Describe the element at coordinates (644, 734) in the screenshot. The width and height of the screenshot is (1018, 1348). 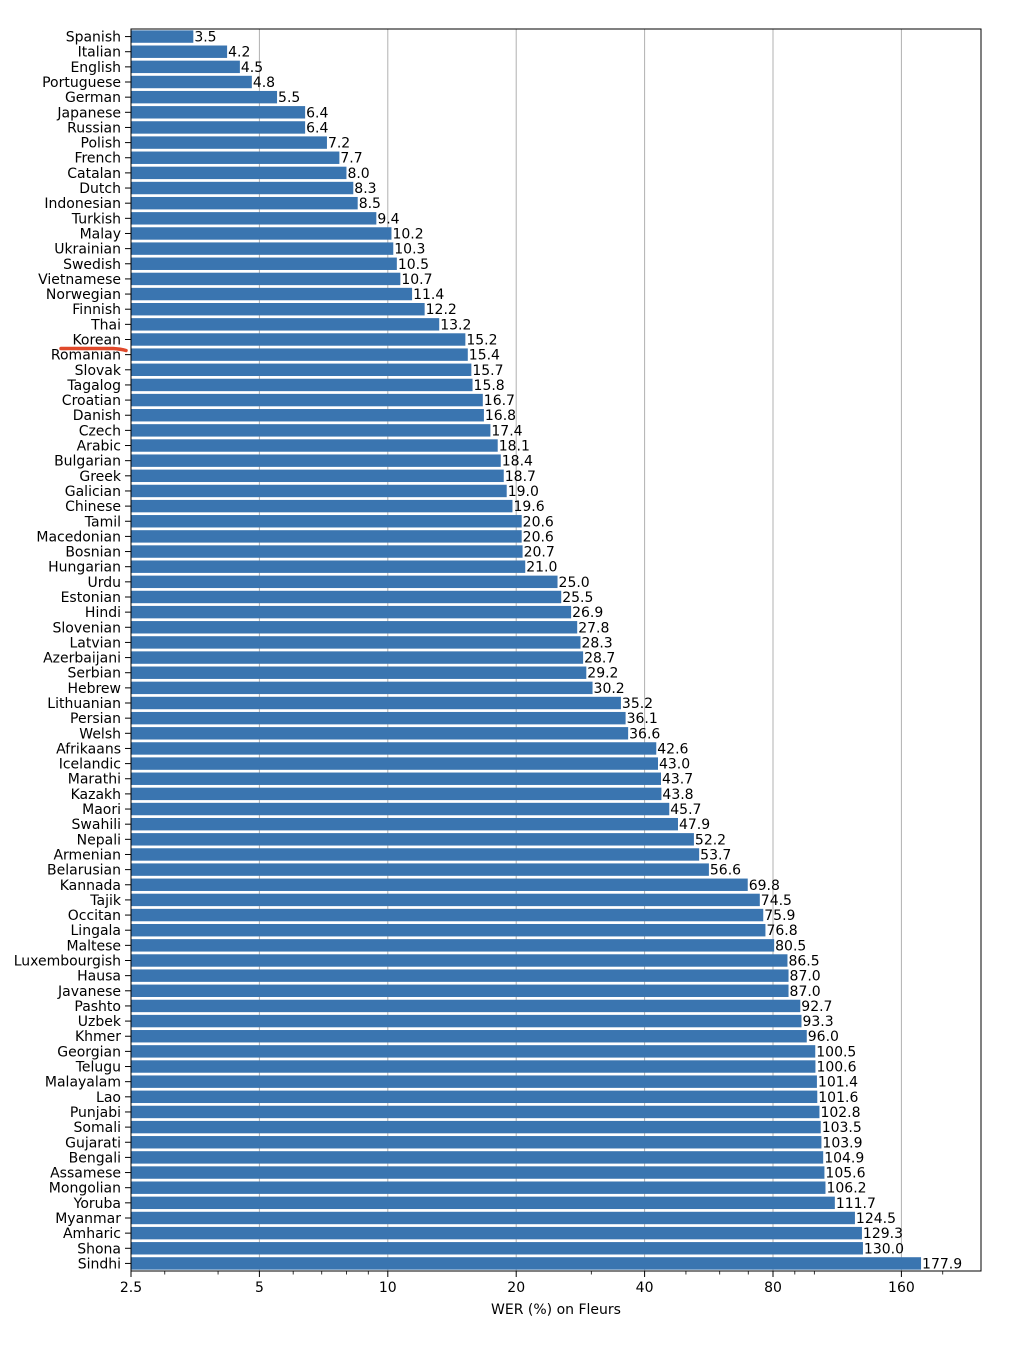
I see `bar-value-label: 36.6` at that location.